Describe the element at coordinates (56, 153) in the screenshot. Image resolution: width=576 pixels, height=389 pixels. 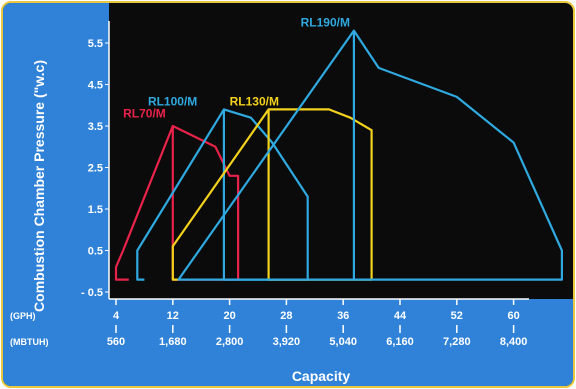
I see `y-axis-panel` at that location.